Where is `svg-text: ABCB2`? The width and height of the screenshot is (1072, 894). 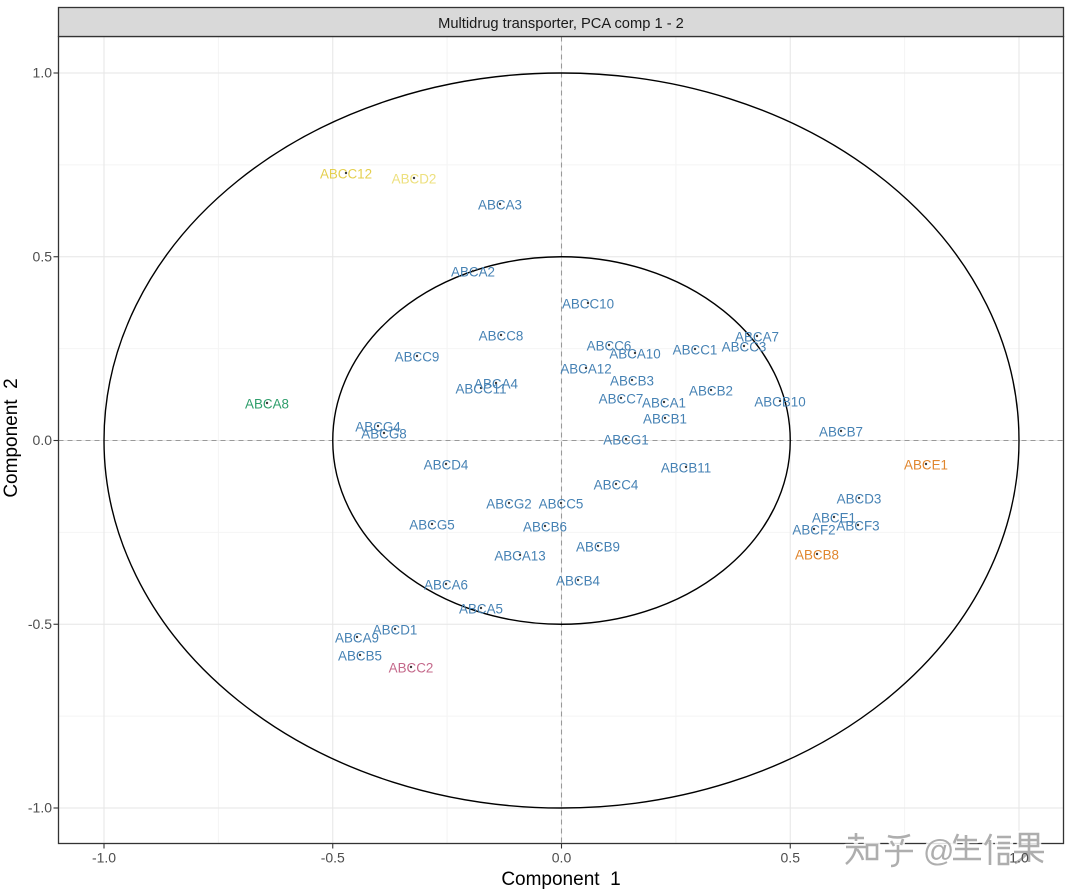 svg-text: ABCB2 is located at coordinates (711, 391).